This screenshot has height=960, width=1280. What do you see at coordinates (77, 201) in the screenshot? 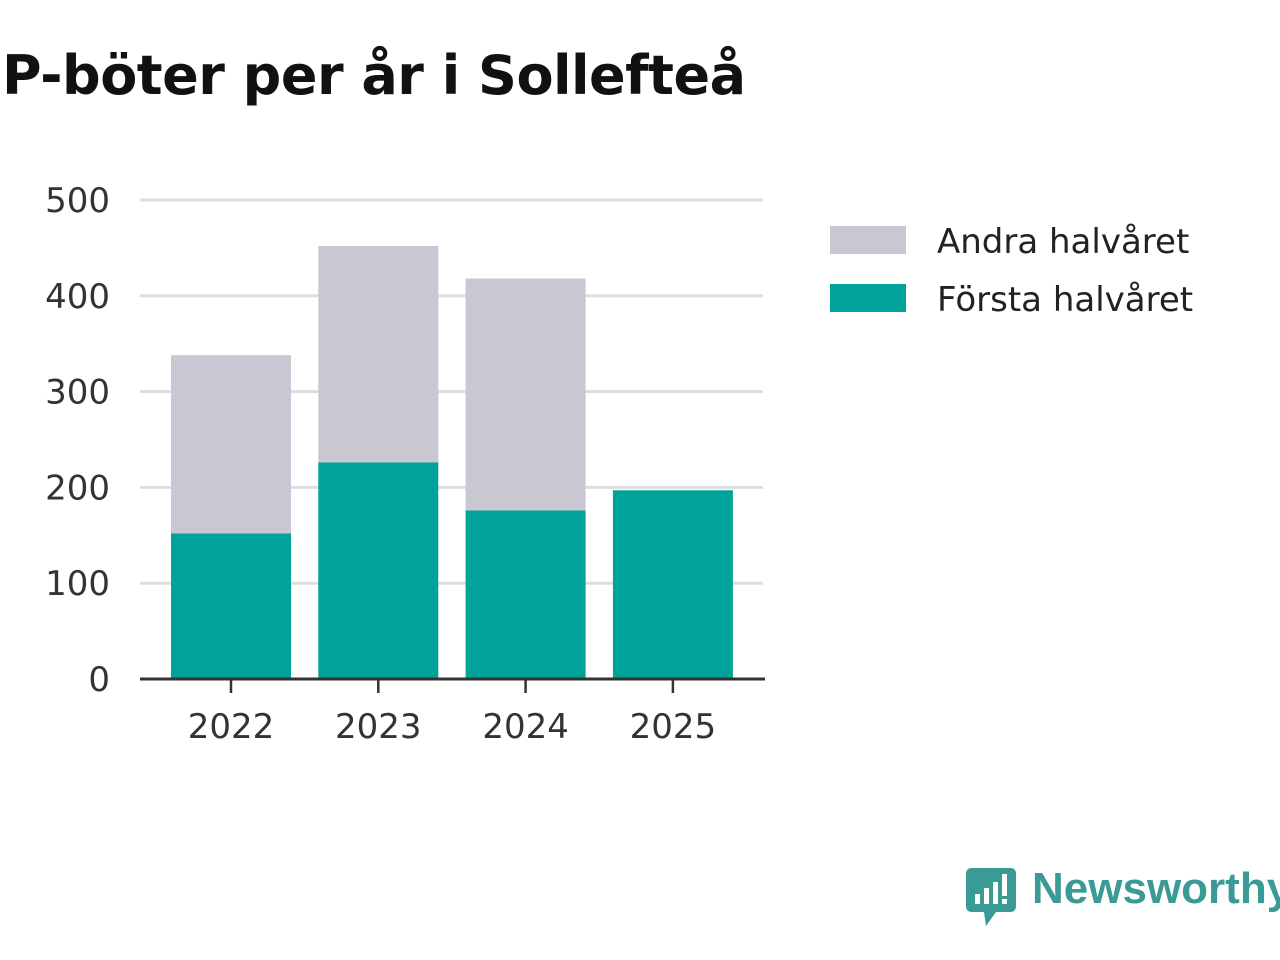
I see `y-tick-label: 500` at bounding box center [77, 201].